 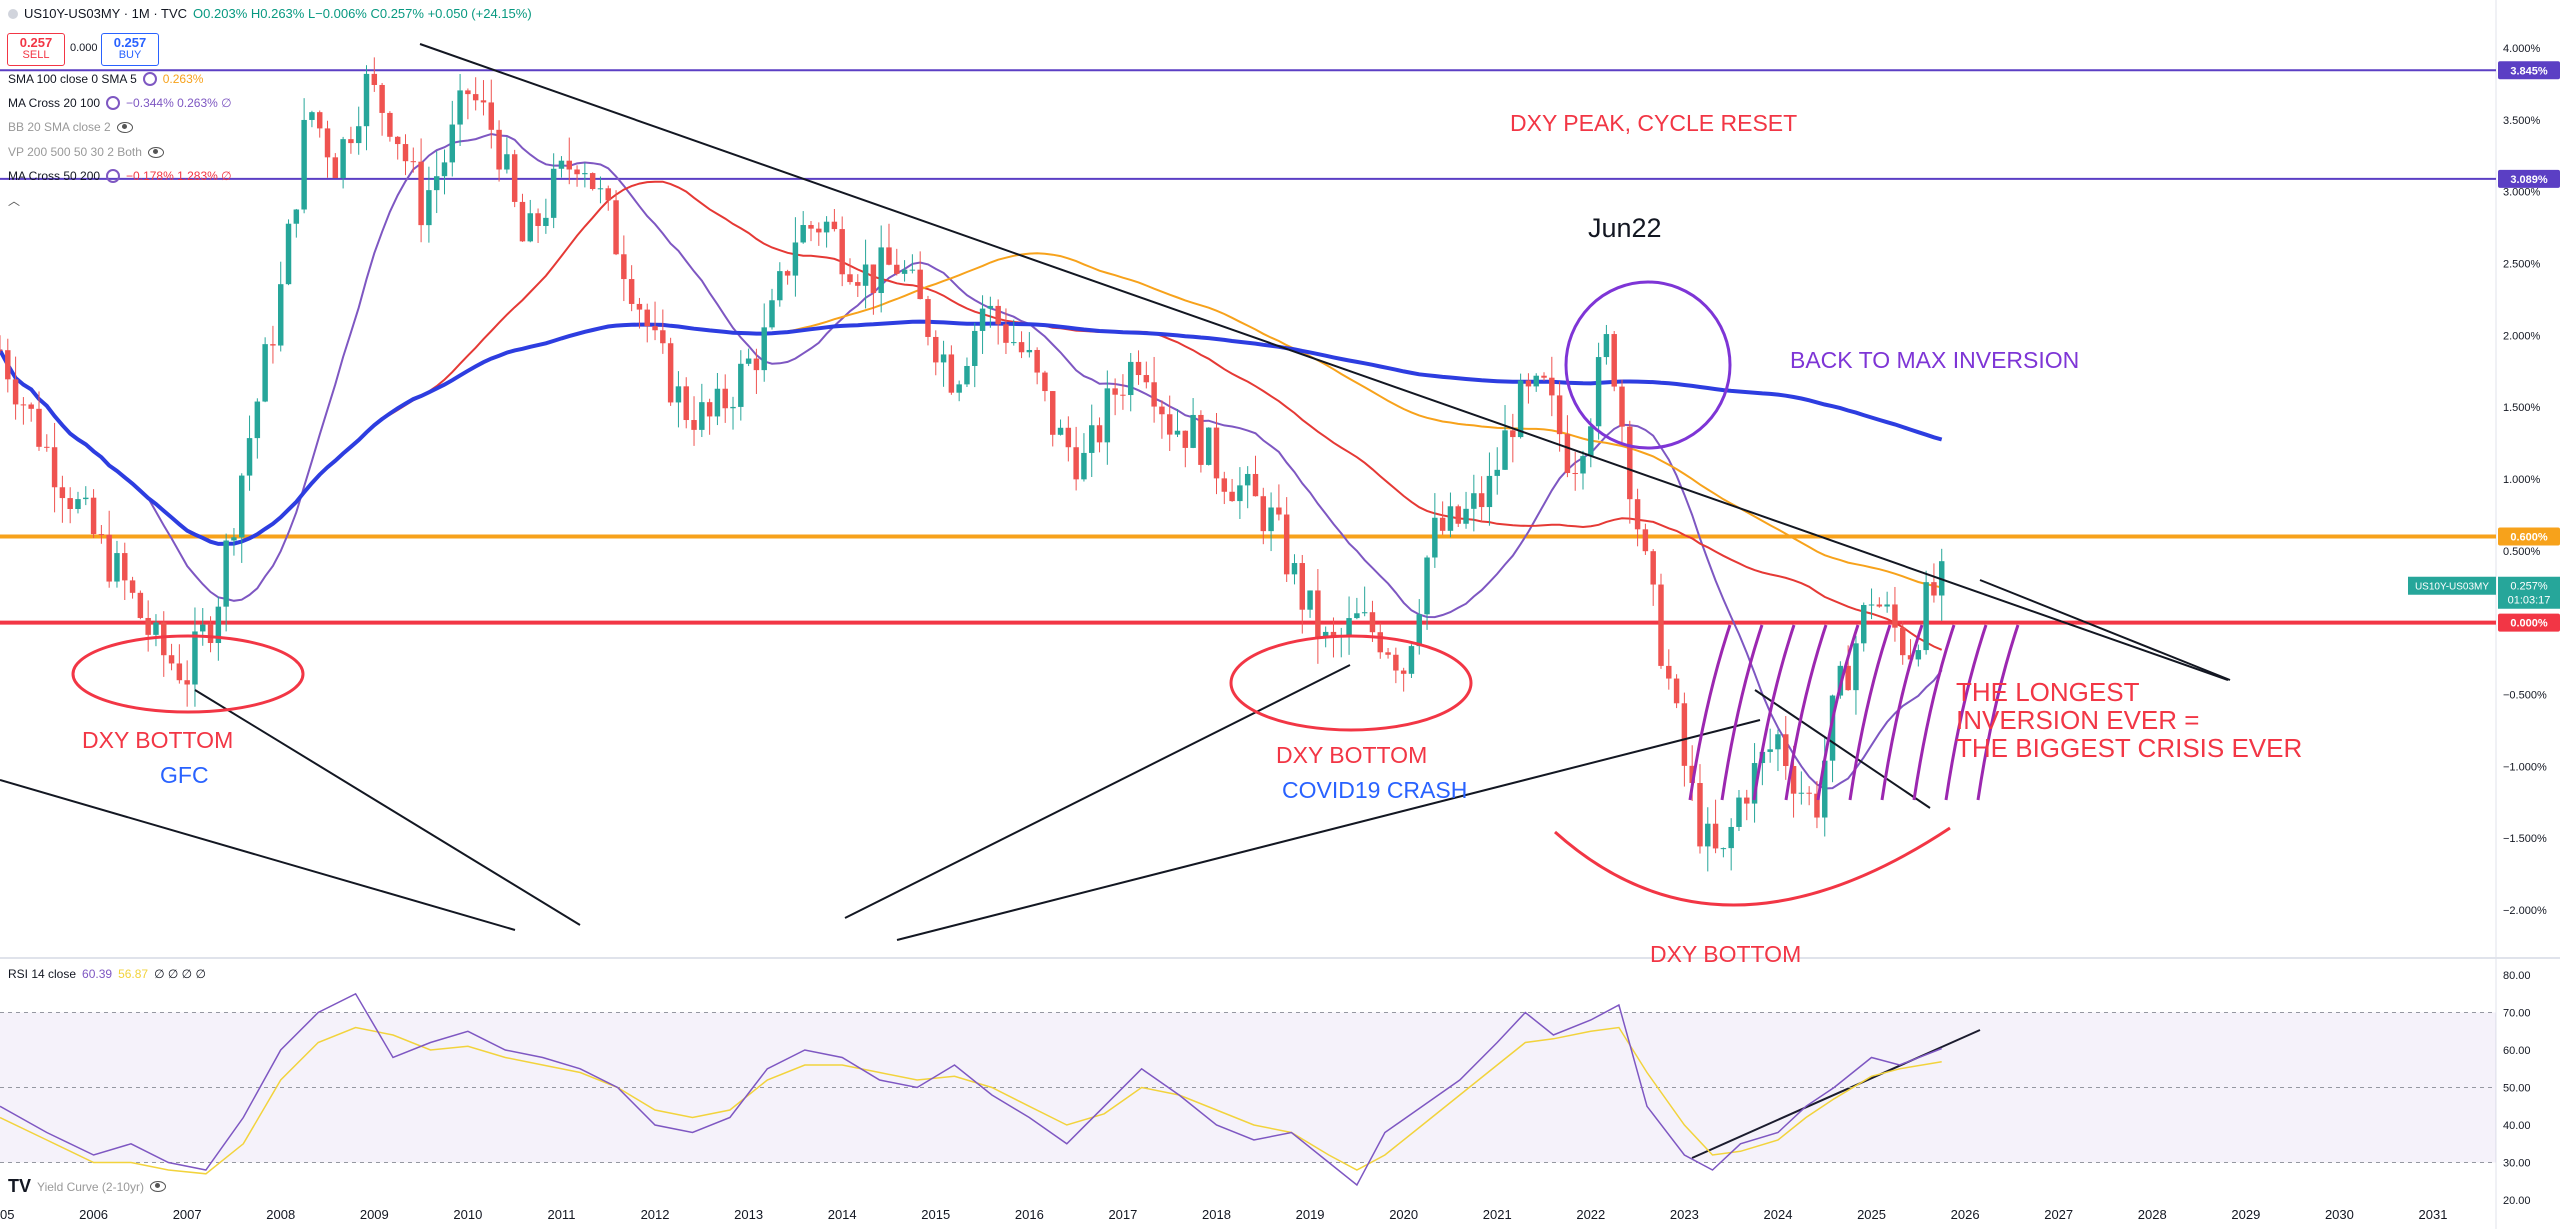 I want to click on bowl-annotation, so click(x=1752, y=866).